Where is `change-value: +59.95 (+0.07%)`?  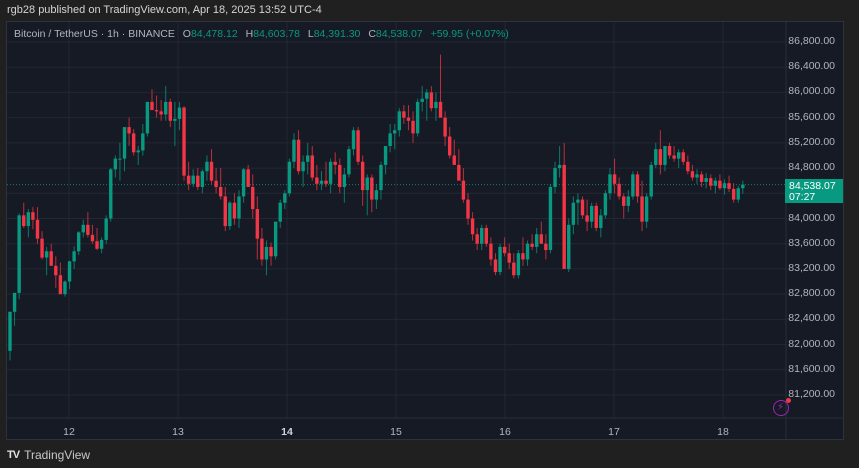 change-value: +59.95 (+0.07%) is located at coordinates (469, 34).